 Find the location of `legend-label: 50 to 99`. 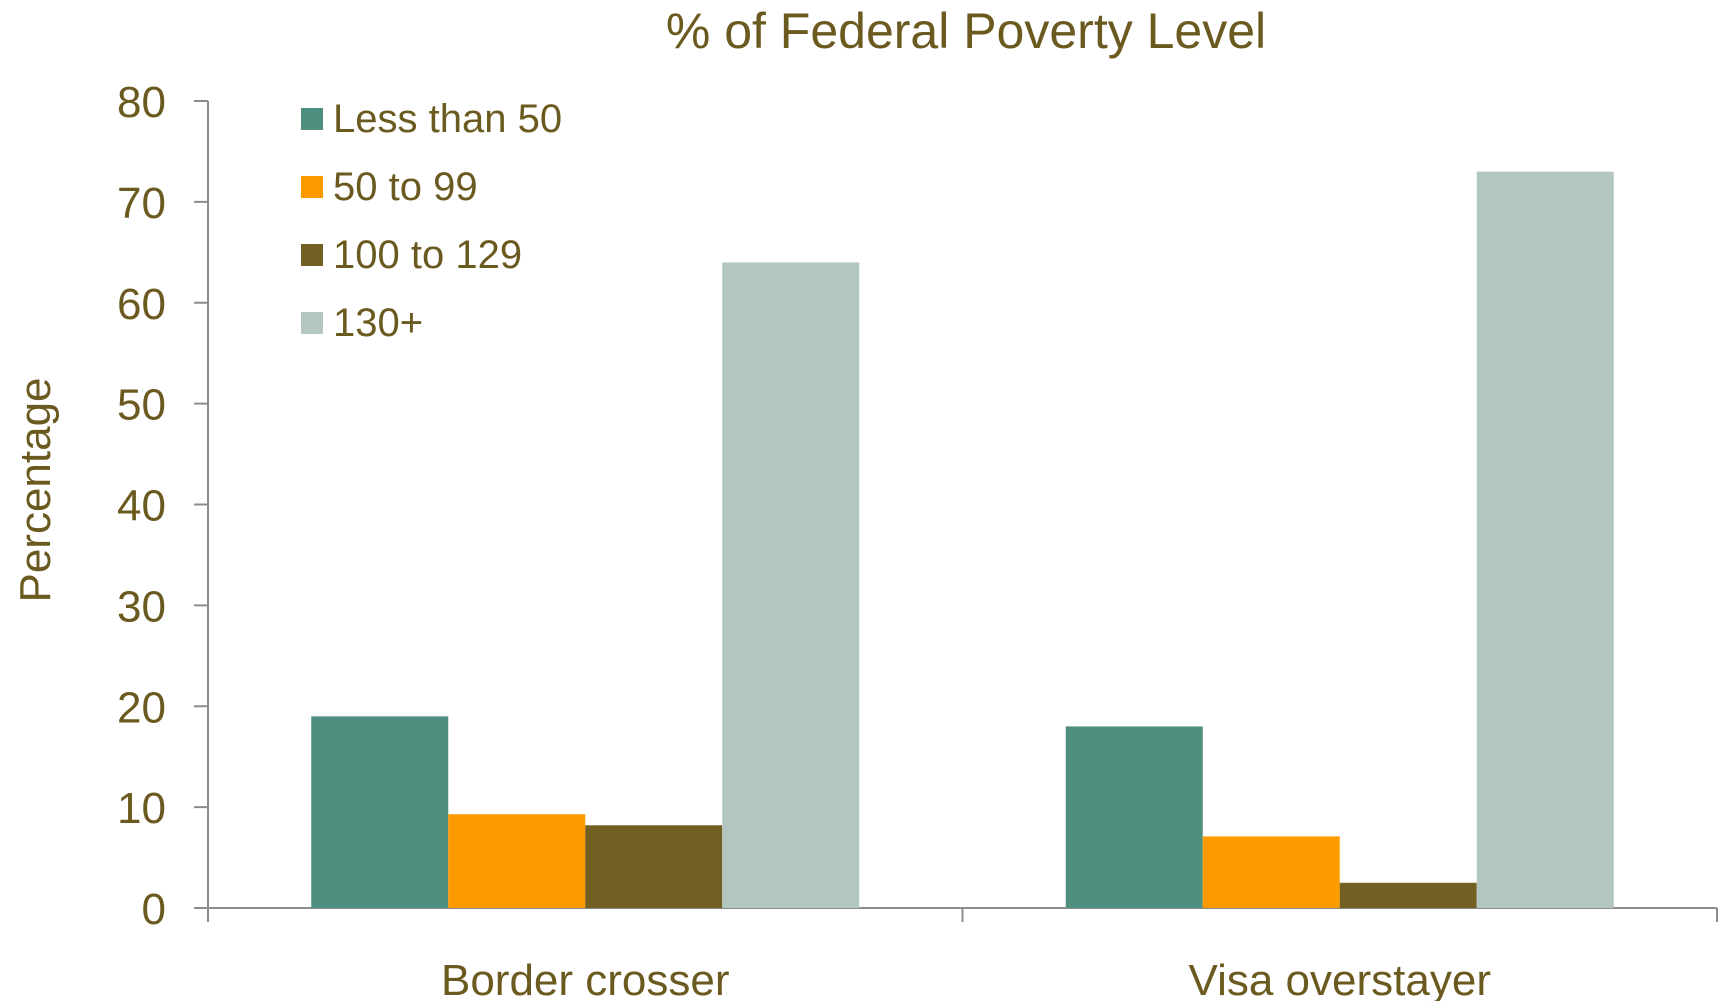

legend-label: 50 to 99 is located at coordinates (405, 187).